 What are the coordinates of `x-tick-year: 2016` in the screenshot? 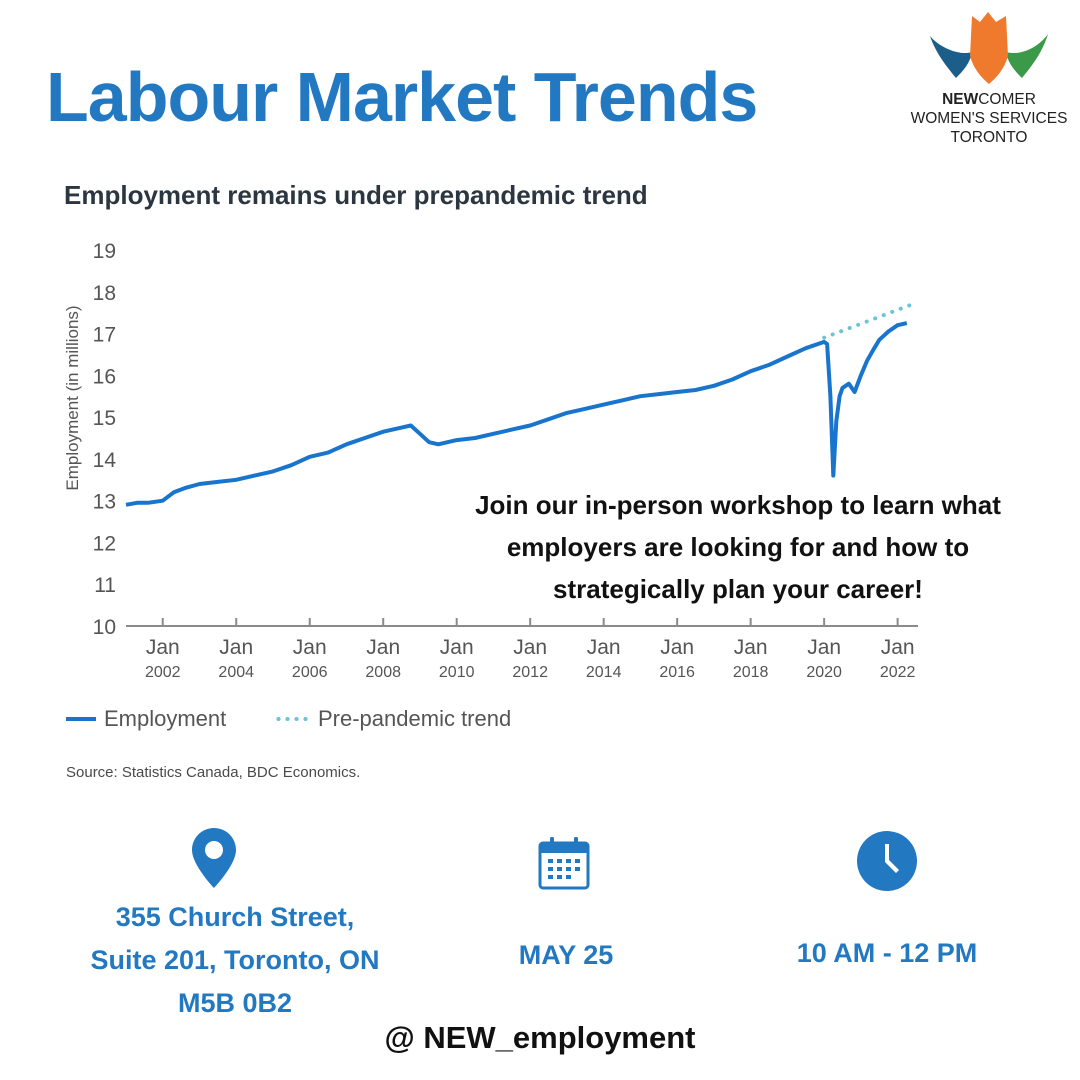 It's located at (677, 672).